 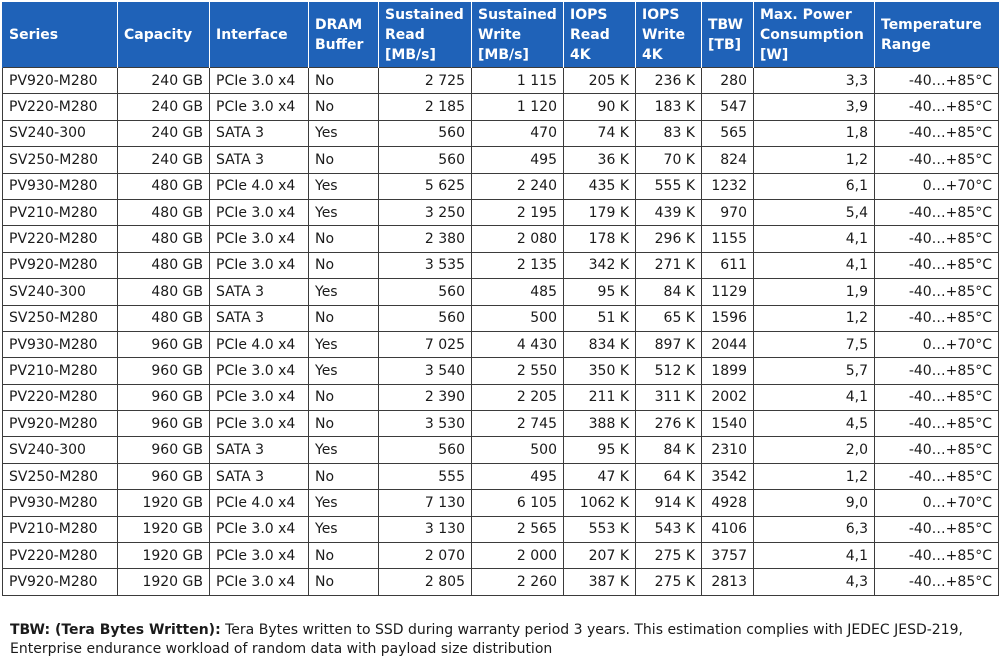 What do you see at coordinates (517, 556) in the screenshot?
I see `cell-sustained-write: 2 000` at bounding box center [517, 556].